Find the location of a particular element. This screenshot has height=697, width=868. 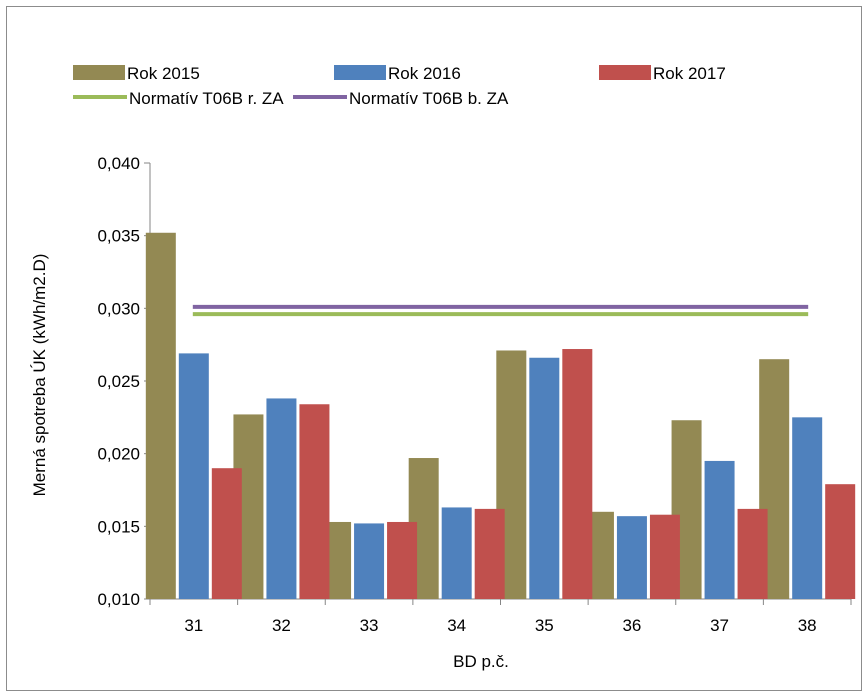

x-tick-label: 38 is located at coordinates (807, 625).